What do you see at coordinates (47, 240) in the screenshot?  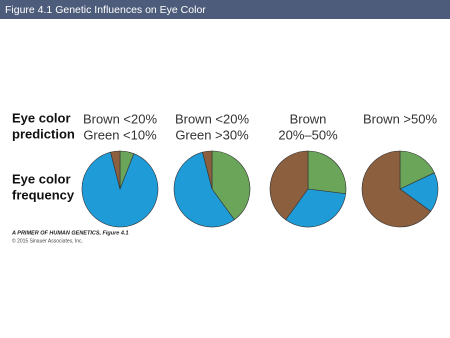 I see `footer-copyright: © 2015 Sinauer Associates, Inc.` at bounding box center [47, 240].